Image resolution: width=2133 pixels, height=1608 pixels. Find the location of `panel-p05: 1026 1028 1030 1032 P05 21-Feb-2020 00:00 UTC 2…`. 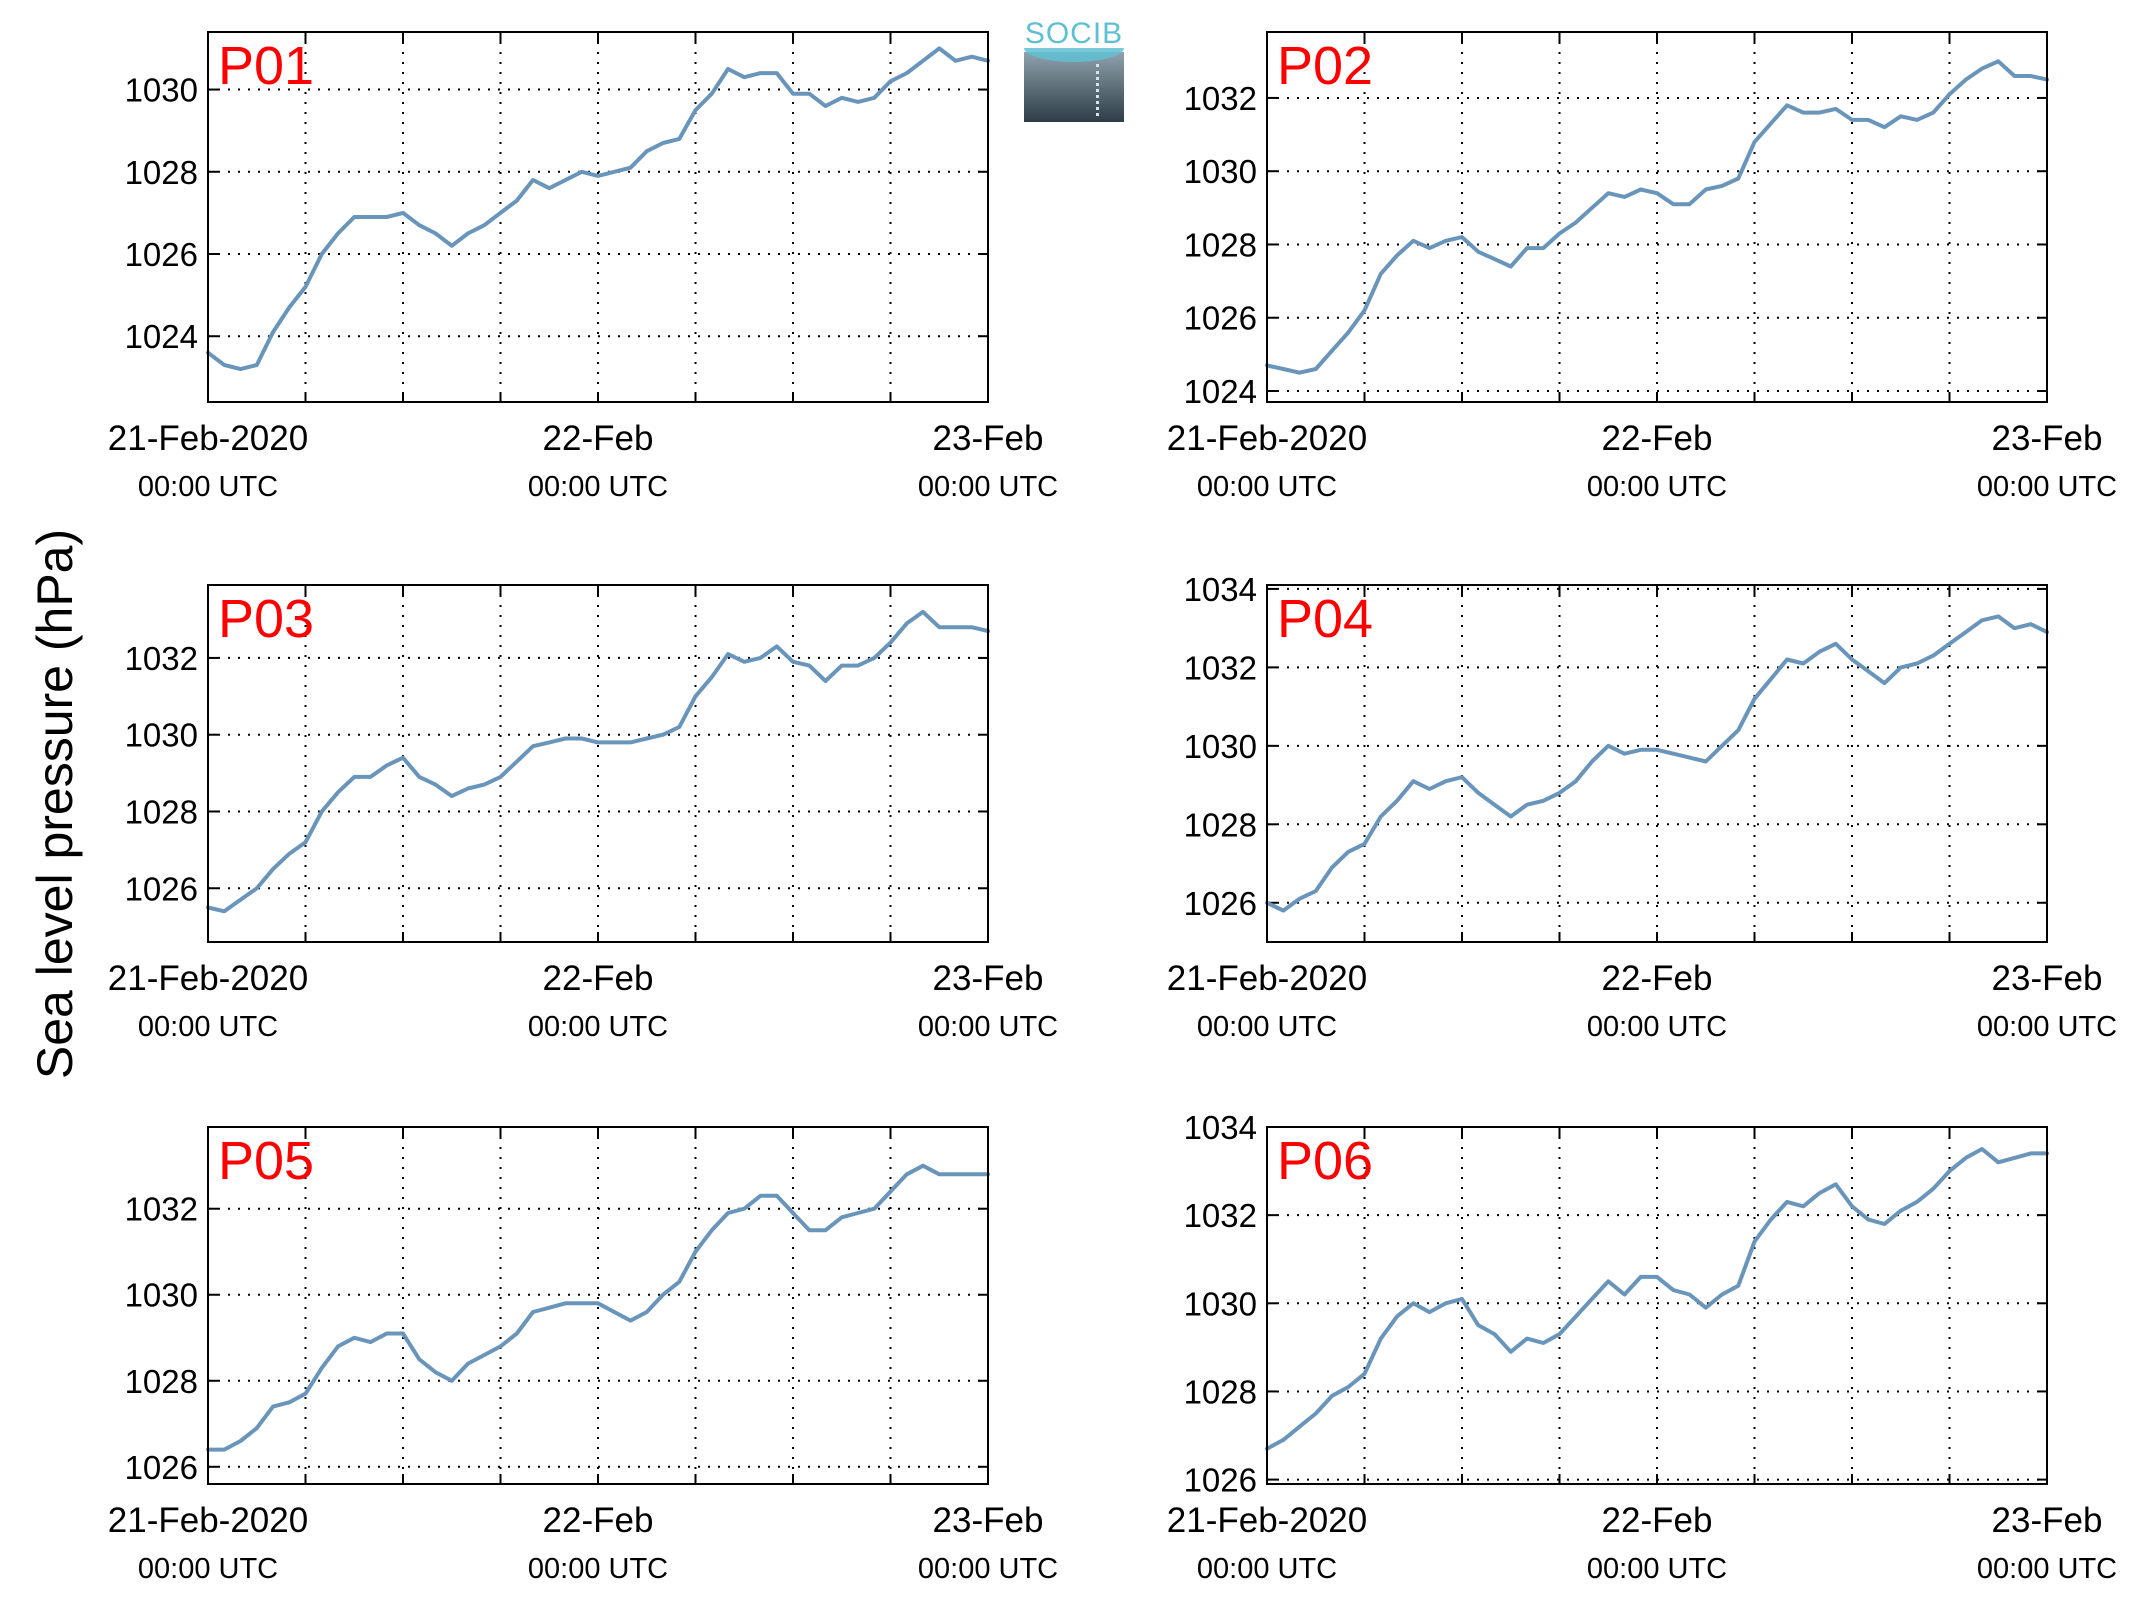

panel-p05: 1026 1028 1030 1032 P05 21-Feb-2020 00:00 UTC 2… is located at coordinates (583, 1355).